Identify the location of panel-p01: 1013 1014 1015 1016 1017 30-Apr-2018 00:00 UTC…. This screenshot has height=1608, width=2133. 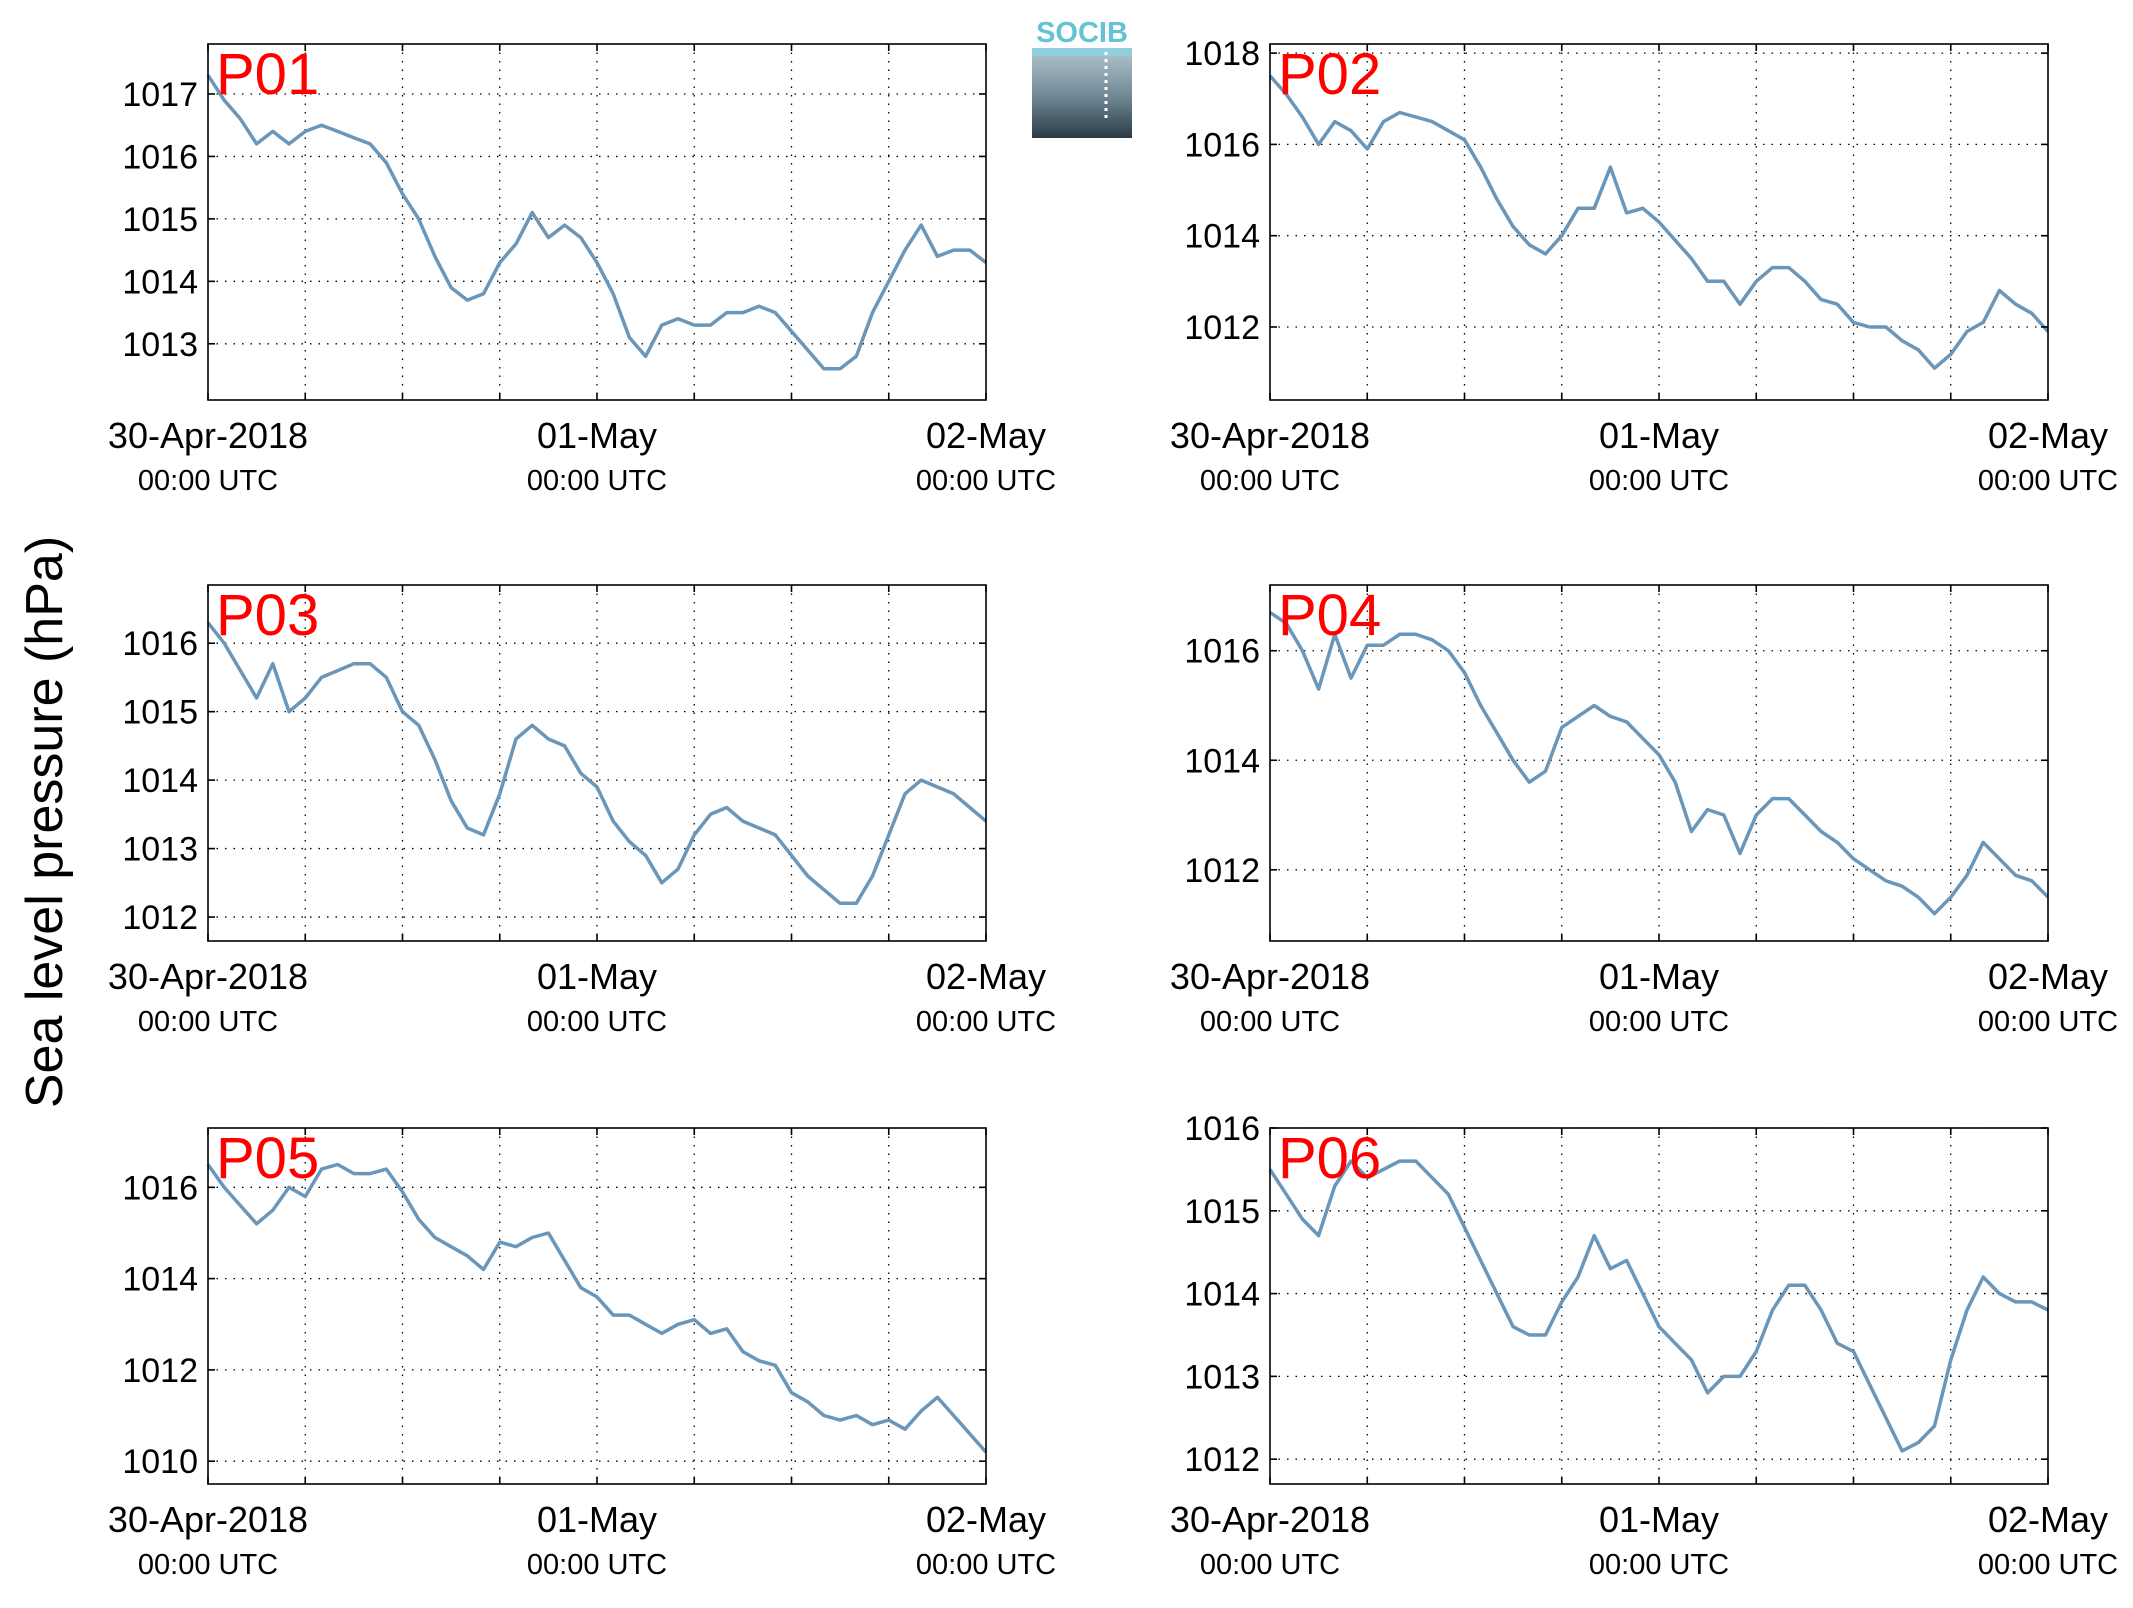
(582, 269).